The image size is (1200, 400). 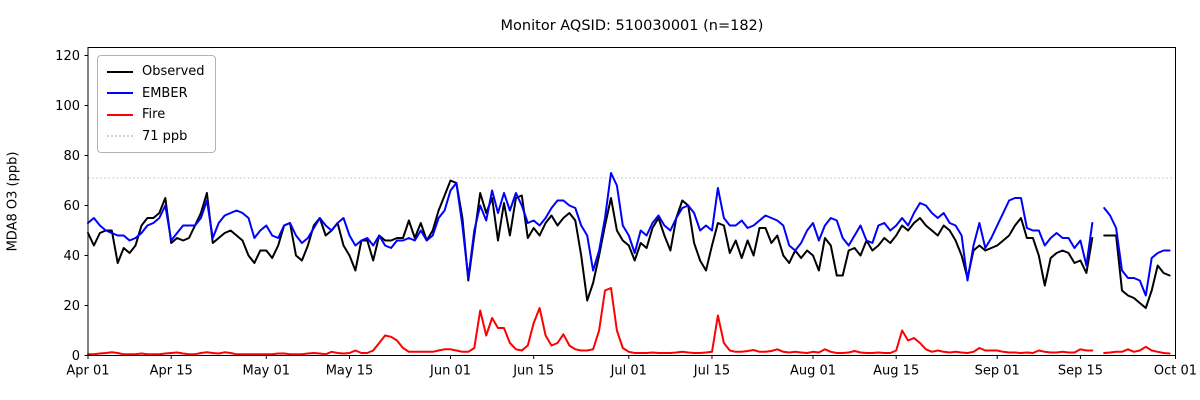 I want to click on legend-entry: 71 ppb, so click(x=156, y=137).